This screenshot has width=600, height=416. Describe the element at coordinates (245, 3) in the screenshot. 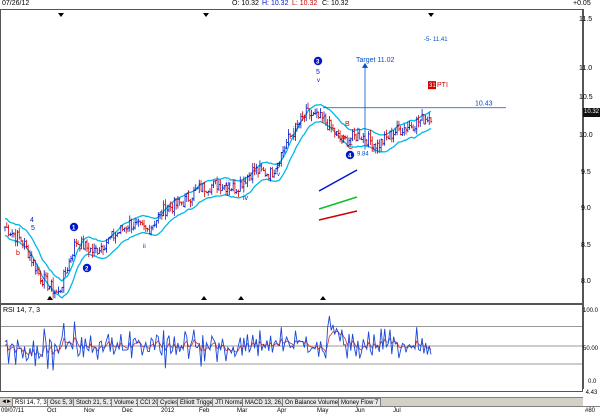

I see `header-open: O: 10.32` at that location.